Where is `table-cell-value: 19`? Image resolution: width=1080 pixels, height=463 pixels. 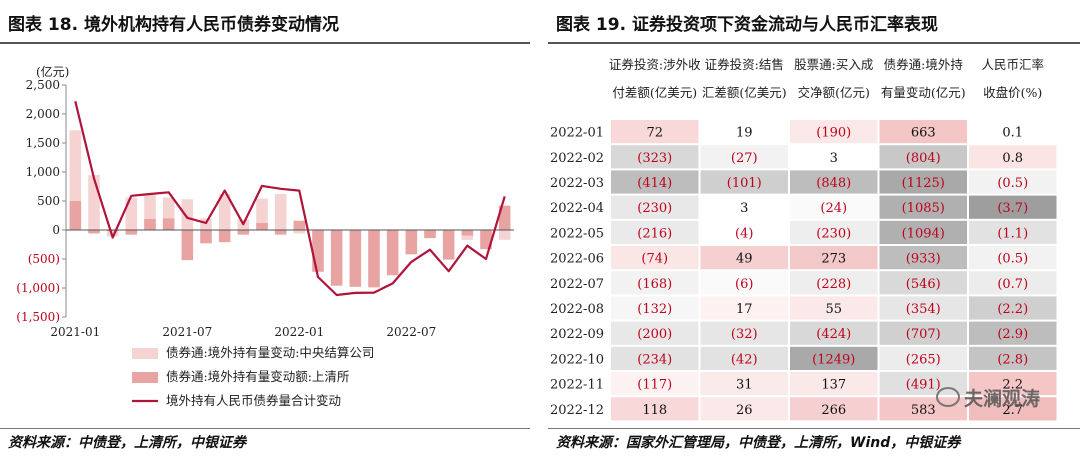
table-cell-value: 19 is located at coordinates (744, 133).